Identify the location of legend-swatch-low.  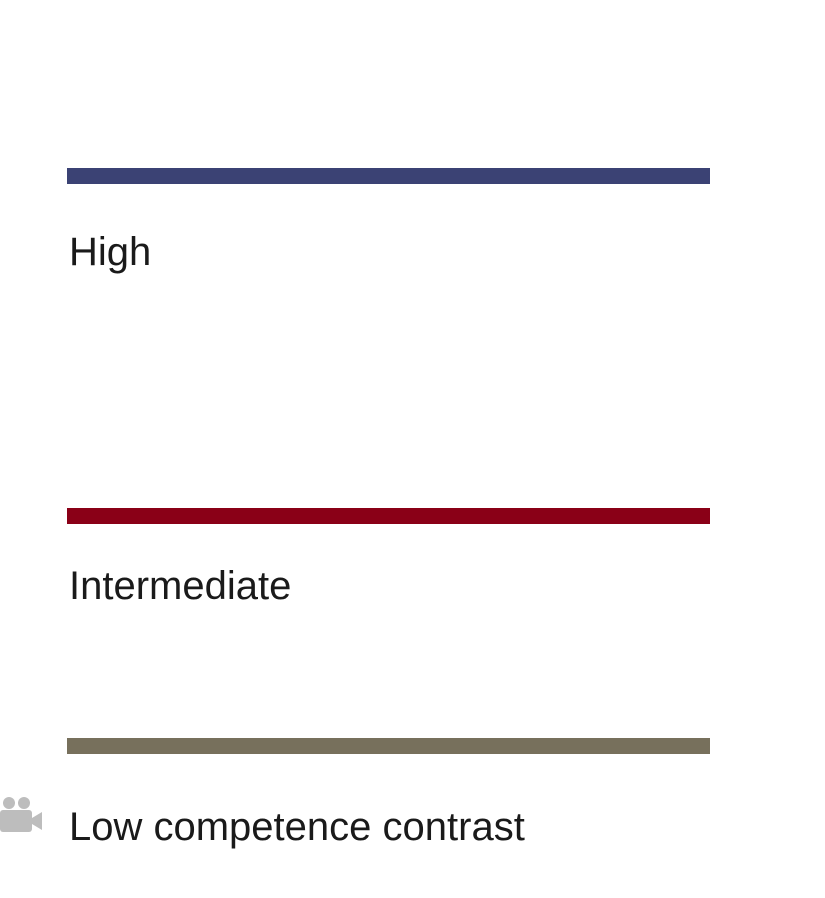
(388, 746).